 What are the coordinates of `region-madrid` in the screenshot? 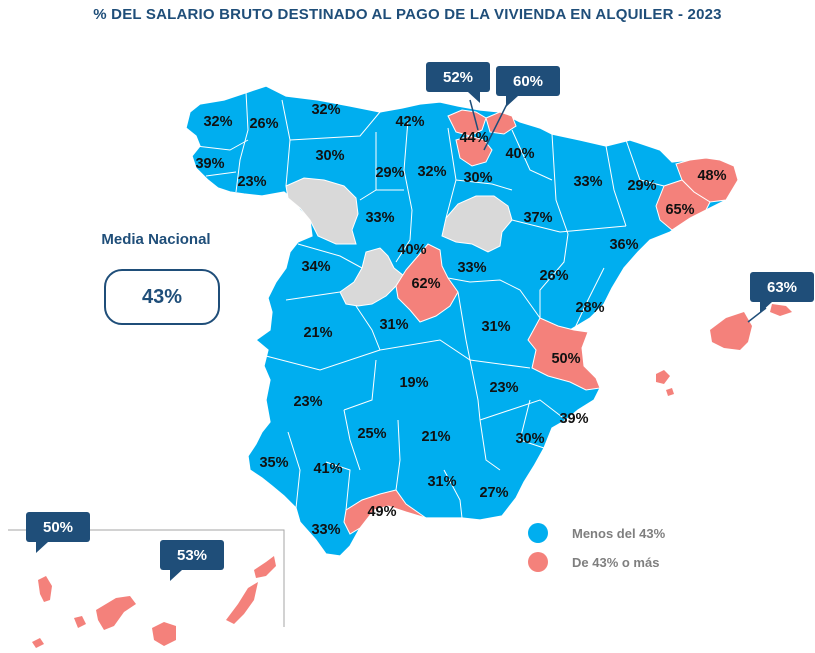 It's located at (427, 283).